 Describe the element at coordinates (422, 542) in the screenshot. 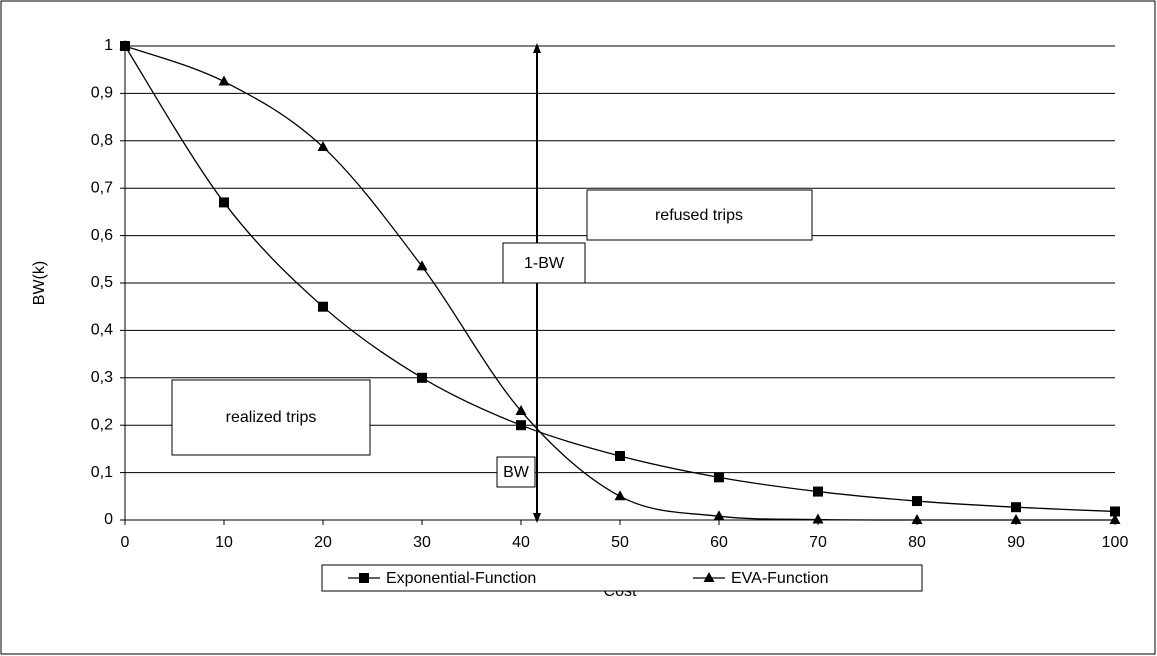

I see `x-tick-label: 30` at that location.